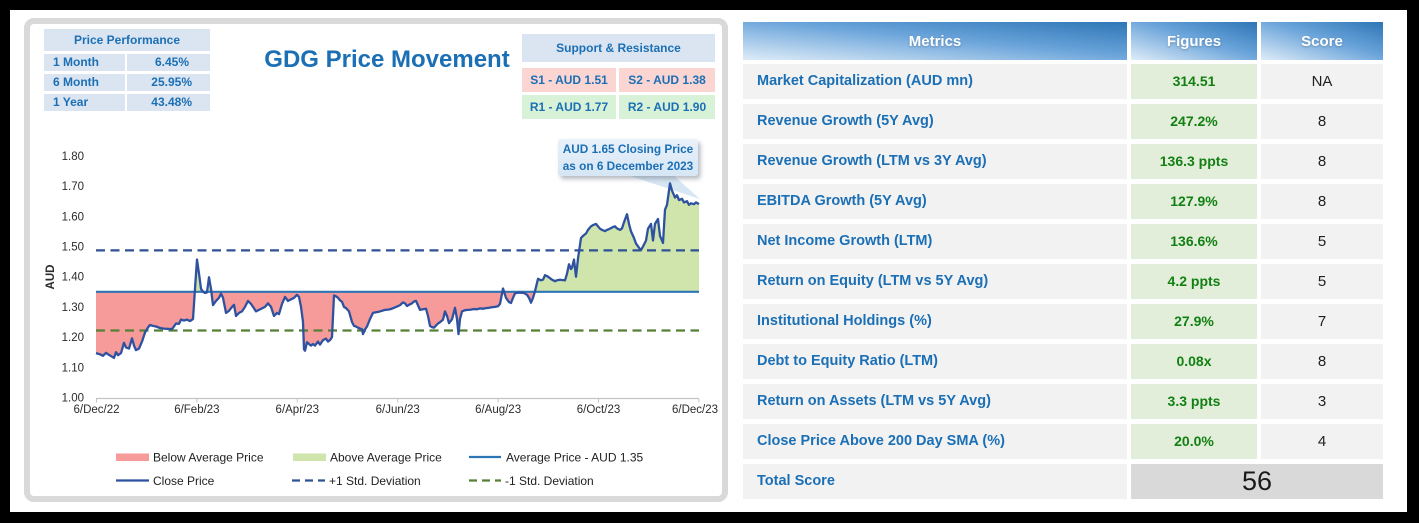  Describe the element at coordinates (73, 308) in the screenshot. I see `svg-text: 1.30` at that location.